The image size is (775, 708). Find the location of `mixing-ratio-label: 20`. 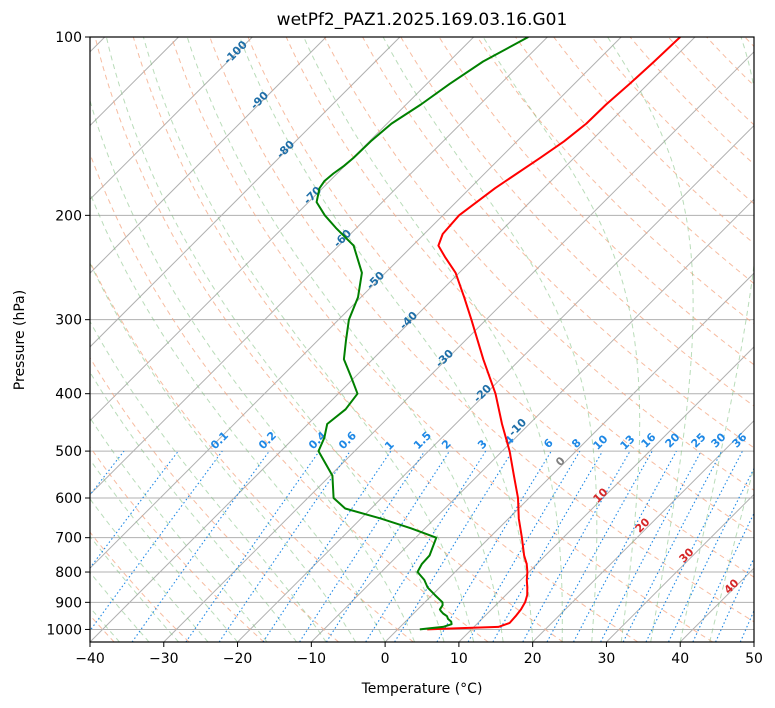

mixing-ratio-label: 20 is located at coordinates (673, 440).